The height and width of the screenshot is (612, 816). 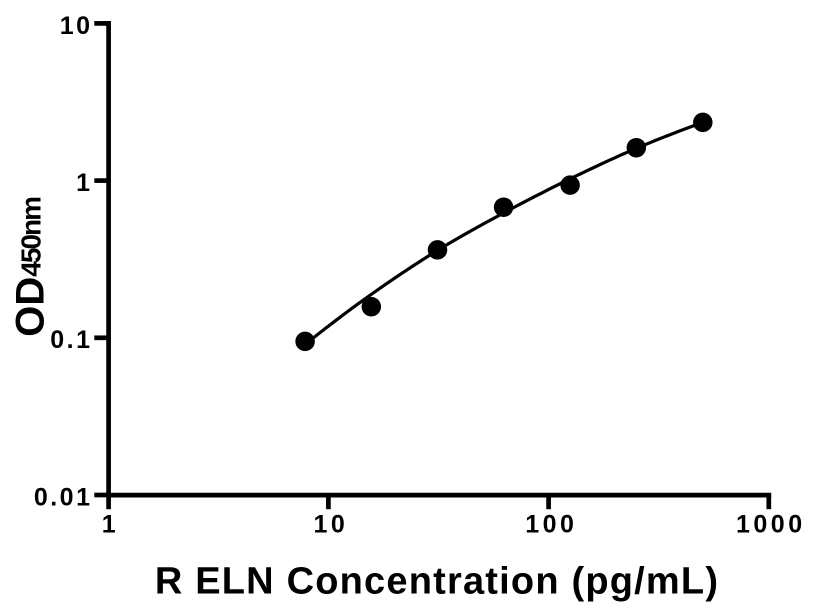 What do you see at coordinates (71, 340) in the screenshot?
I see `svg-text: 0.1` at bounding box center [71, 340].